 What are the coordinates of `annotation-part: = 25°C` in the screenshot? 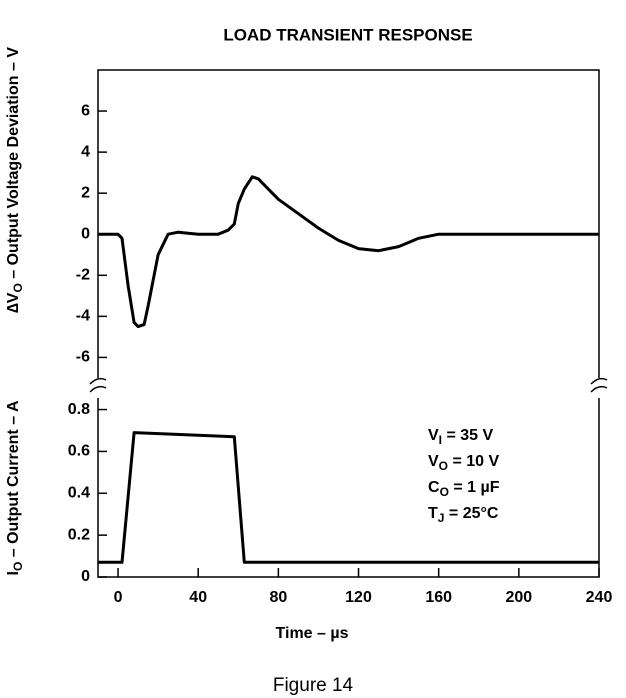 It's located at (471, 513).